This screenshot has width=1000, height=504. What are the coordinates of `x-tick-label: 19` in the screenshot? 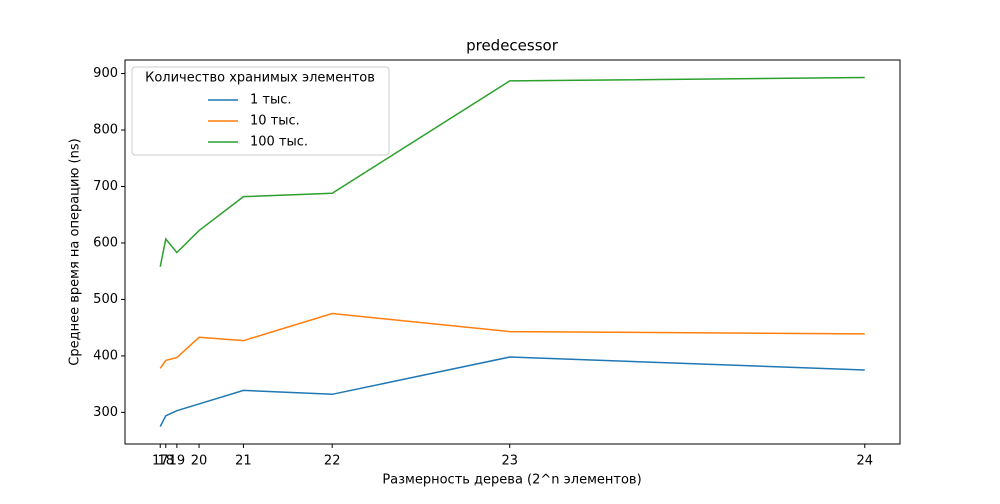 It's located at (177, 461).